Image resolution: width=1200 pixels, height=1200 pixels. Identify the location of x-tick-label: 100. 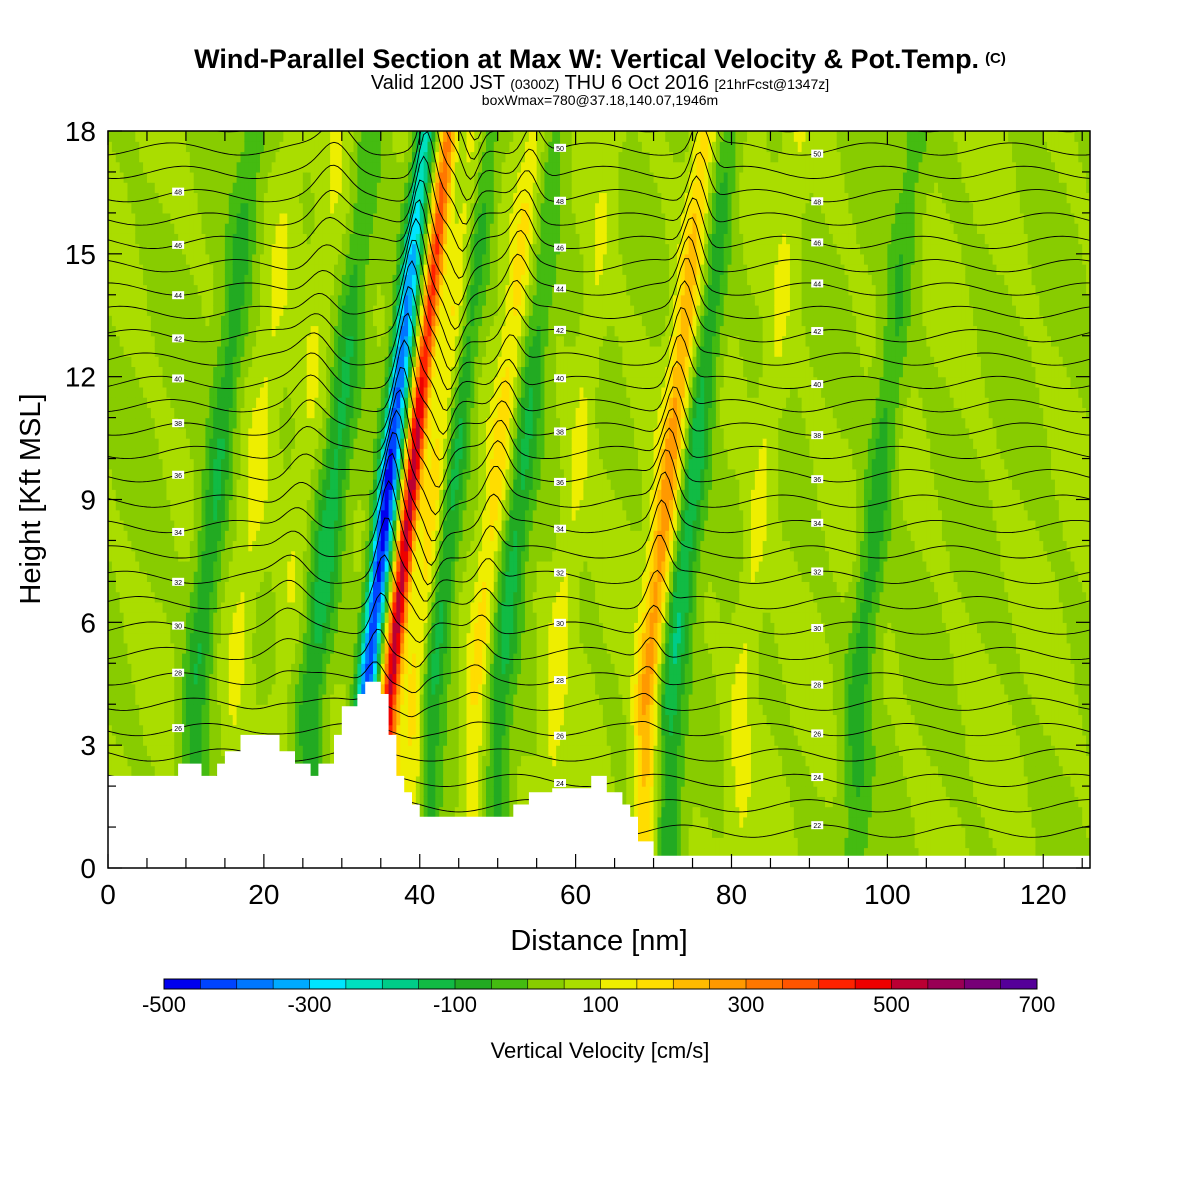
(887, 894).